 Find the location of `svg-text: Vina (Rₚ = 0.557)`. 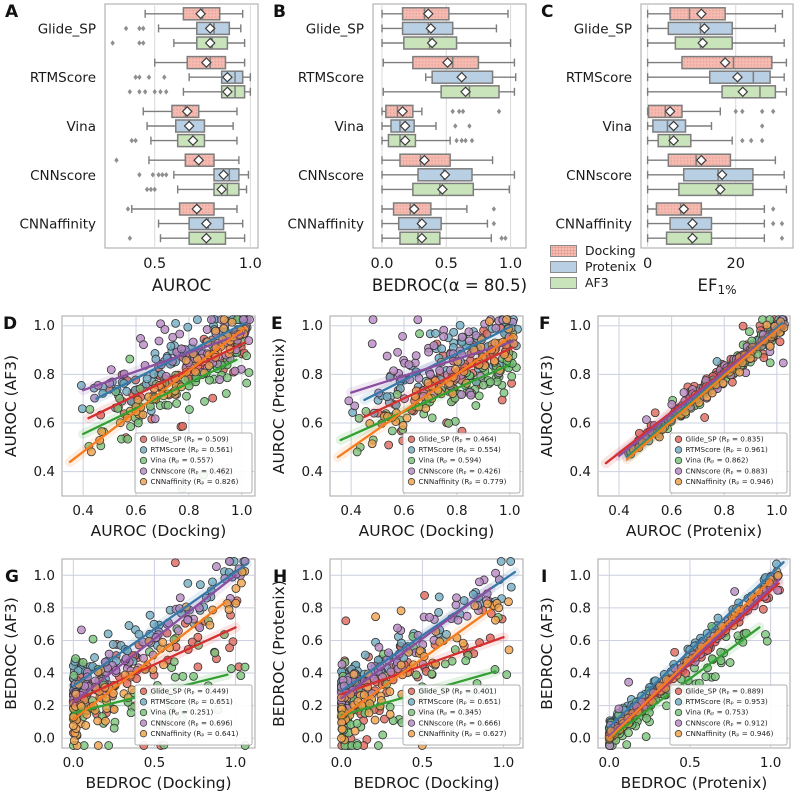

svg-text: Vina (Rₚ = 0.557) is located at coordinates (182, 460).